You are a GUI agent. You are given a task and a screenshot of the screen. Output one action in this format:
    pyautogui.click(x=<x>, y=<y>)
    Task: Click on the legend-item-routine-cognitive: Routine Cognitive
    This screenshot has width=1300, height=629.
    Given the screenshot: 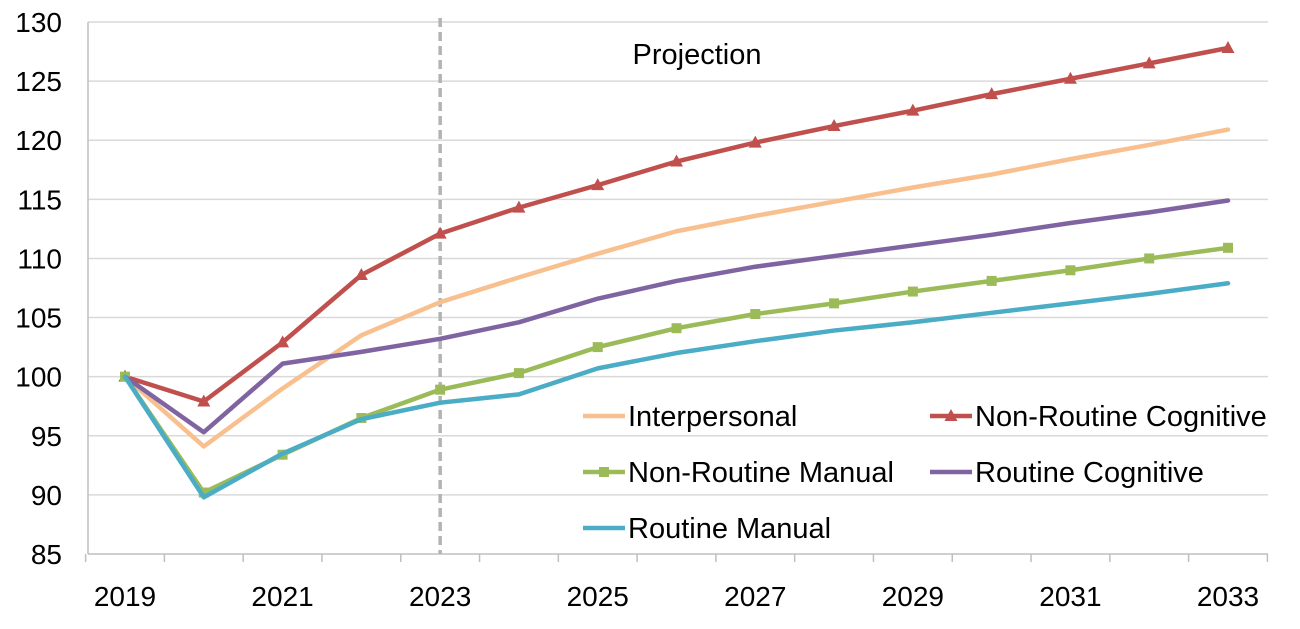 What is the action you would take?
    pyautogui.click(x=1067, y=473)
    